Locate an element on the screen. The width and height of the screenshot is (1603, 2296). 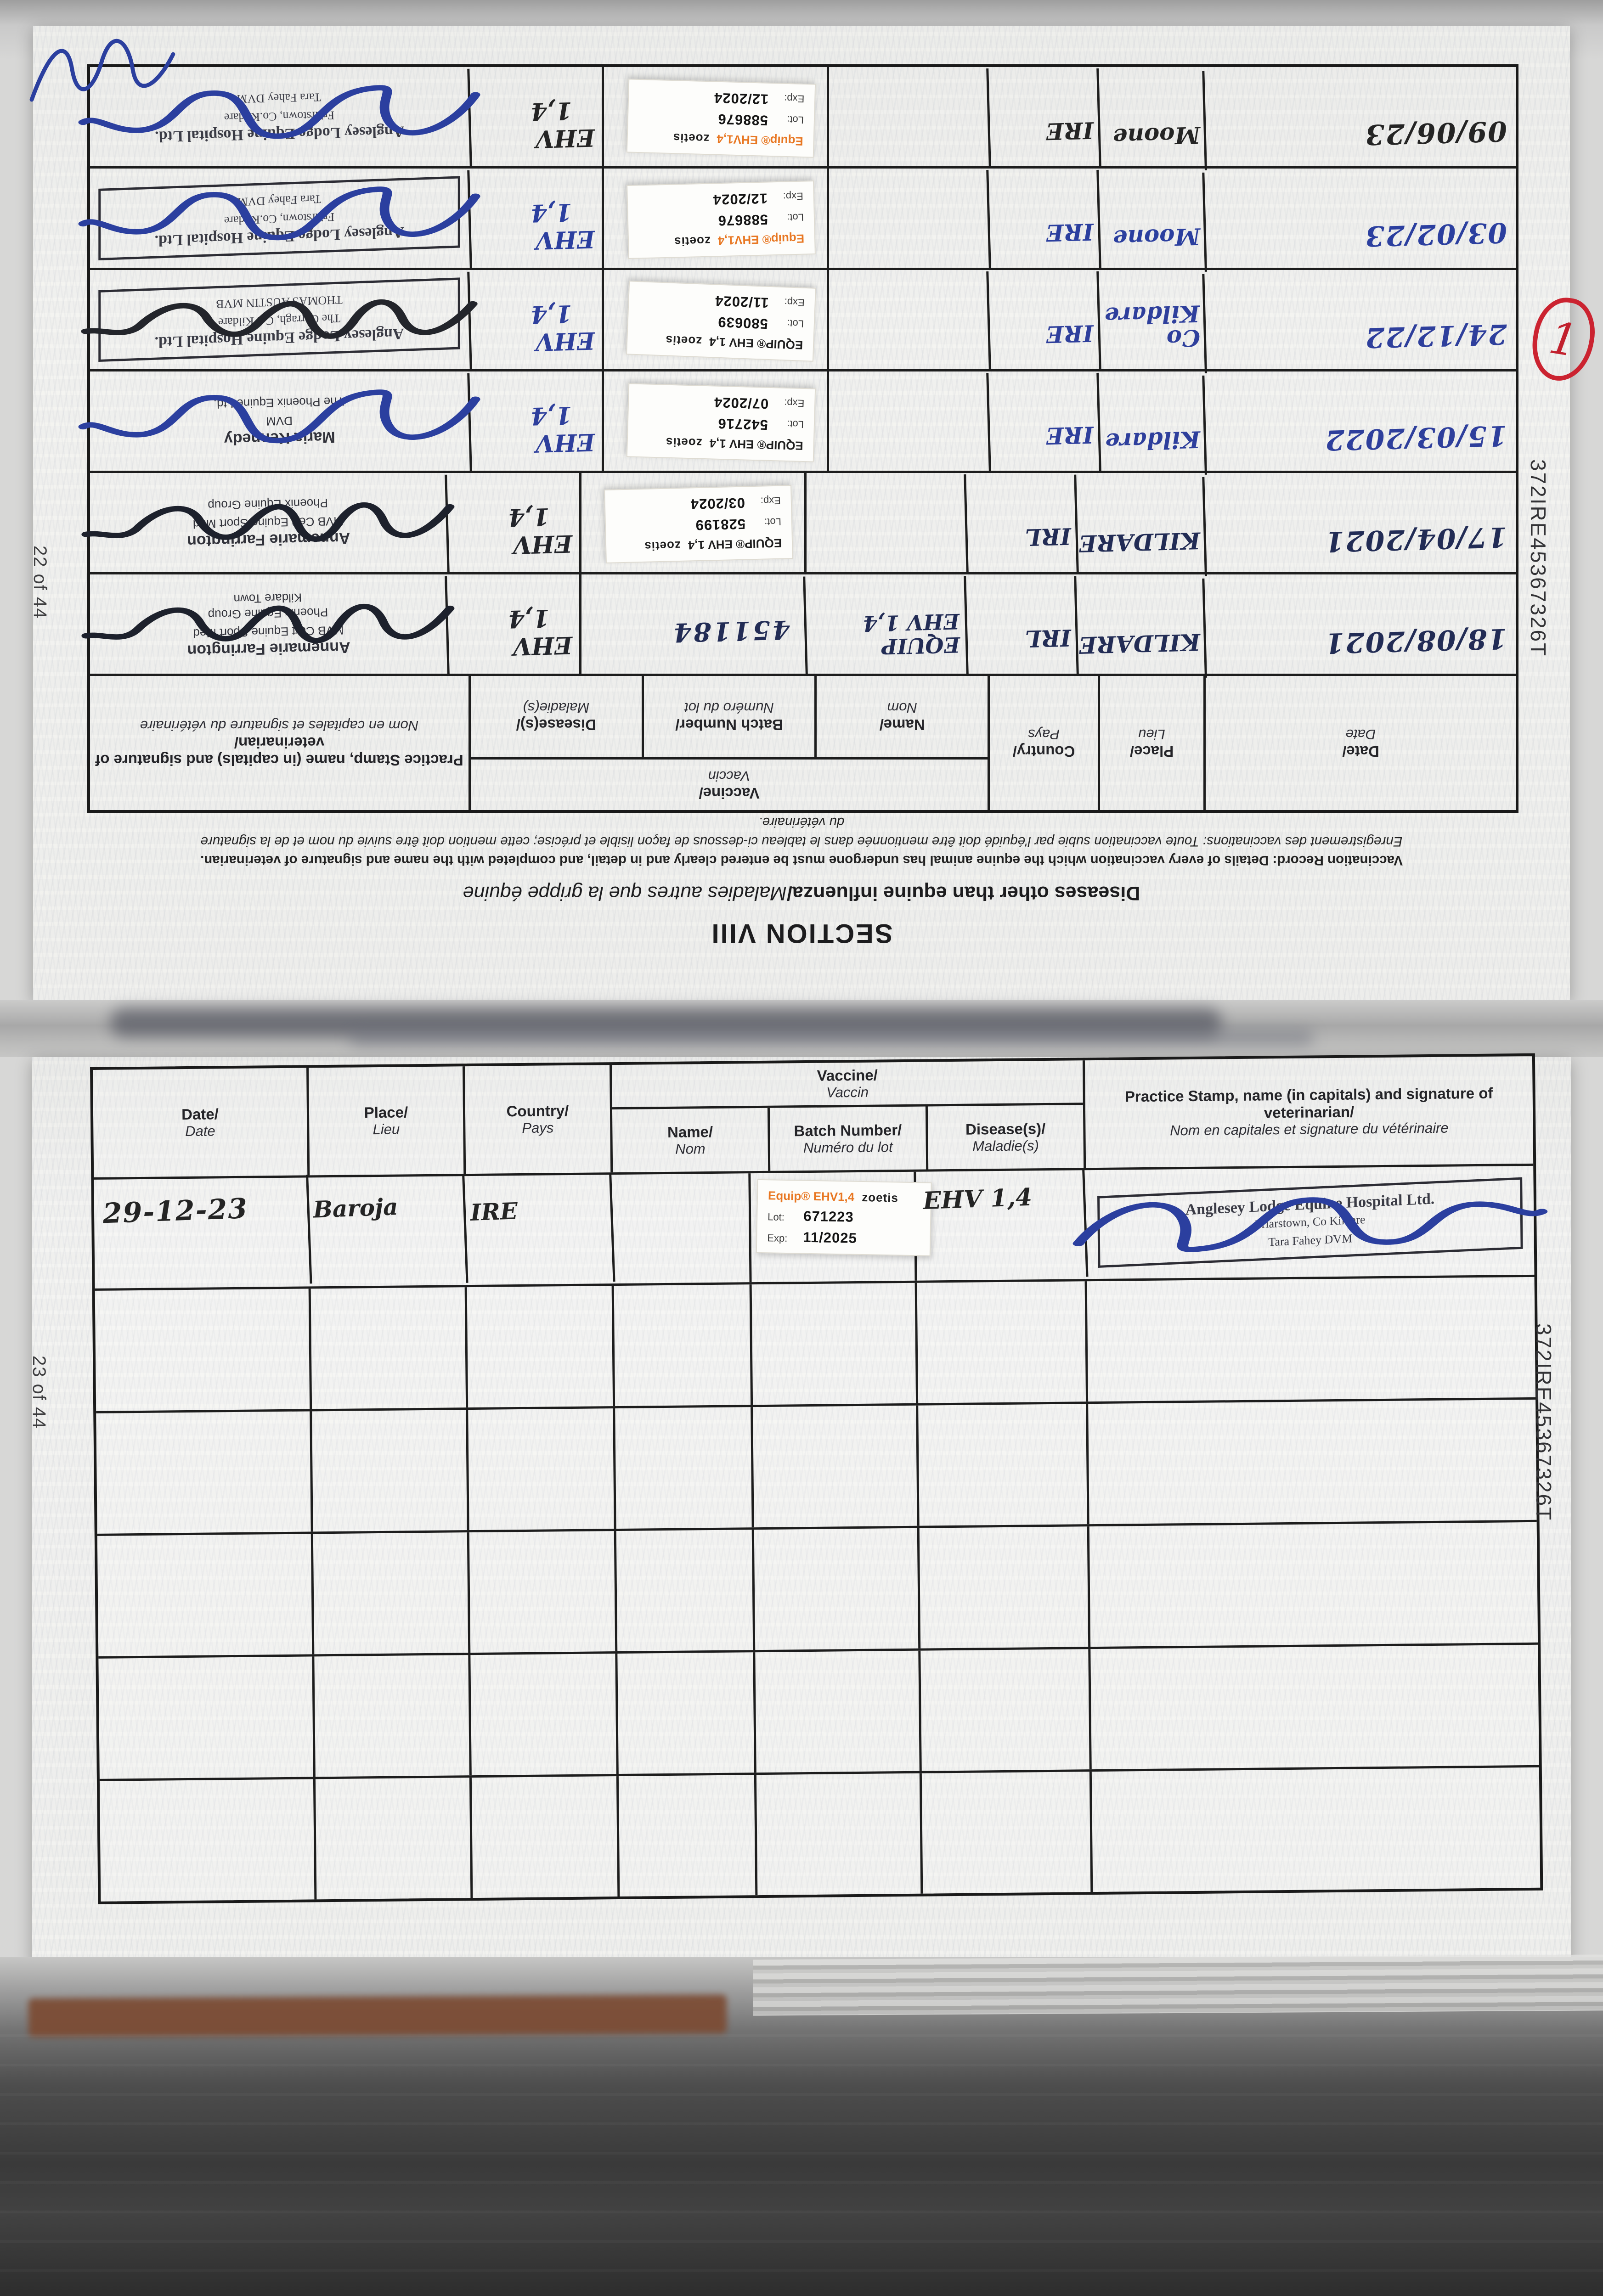
section-title: SECTION VIII is located at coordinates (801, 933).